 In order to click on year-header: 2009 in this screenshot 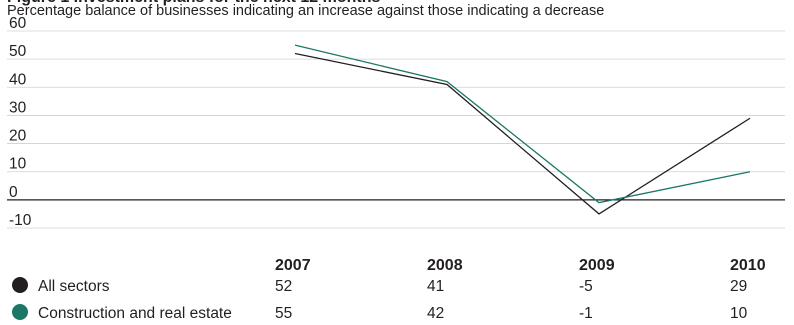, I will do `click(597, 265)`.